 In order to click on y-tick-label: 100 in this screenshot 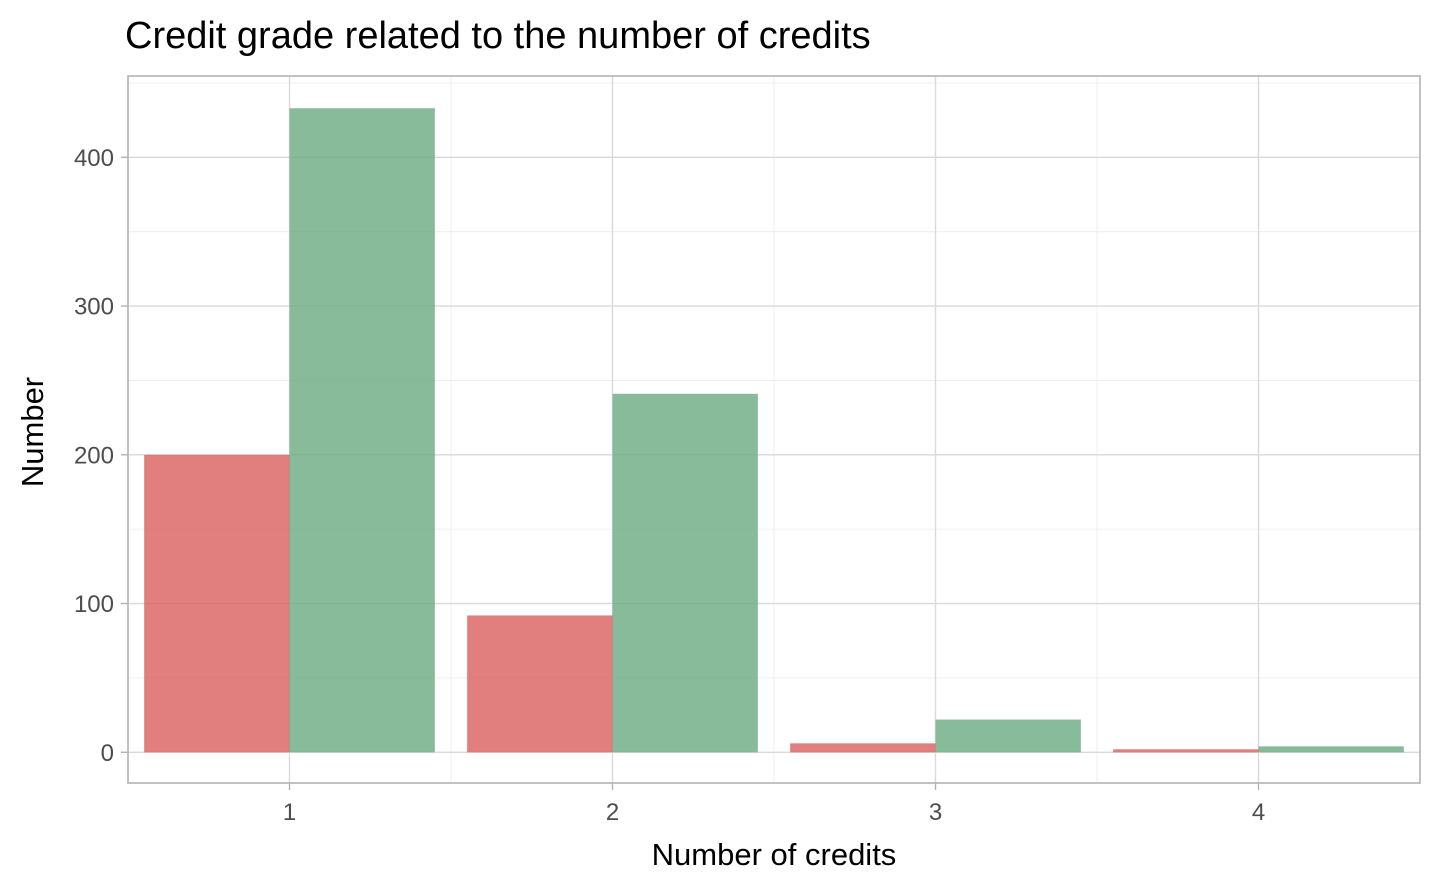, I will do `click(94, 604)`.